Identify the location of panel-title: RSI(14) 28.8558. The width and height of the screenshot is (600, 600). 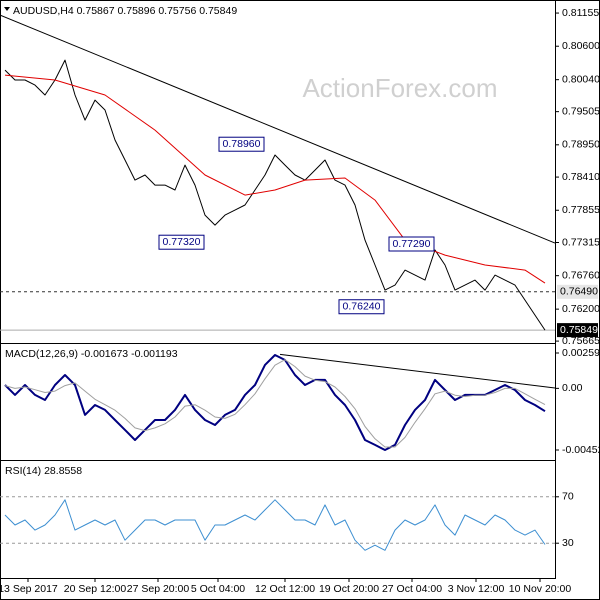
(43, 471).